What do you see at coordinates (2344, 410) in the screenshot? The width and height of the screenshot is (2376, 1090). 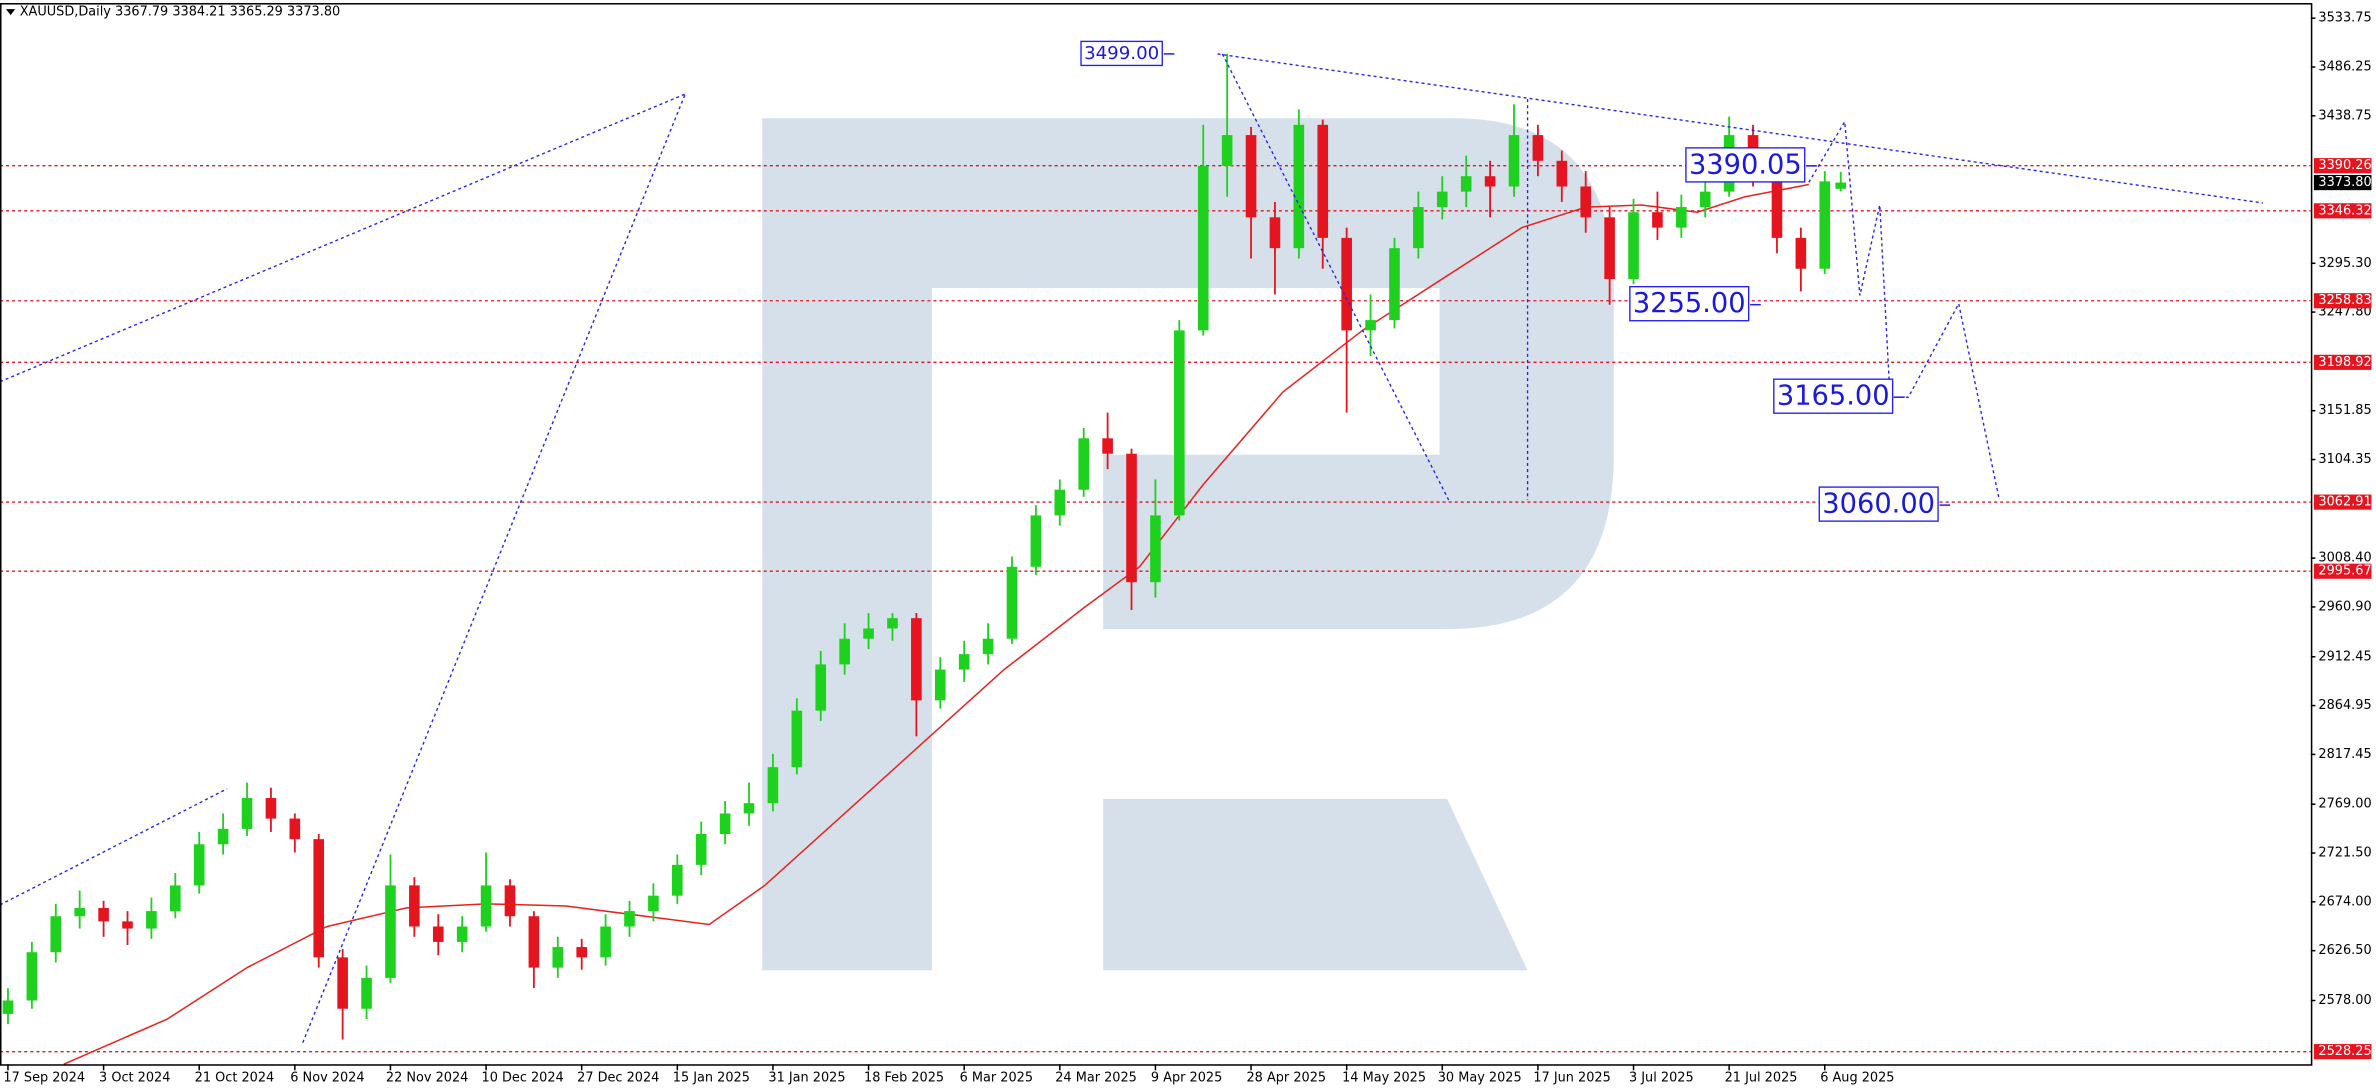 I see `y-tick-label: 3151.85` at bounding box center [2344, 410].